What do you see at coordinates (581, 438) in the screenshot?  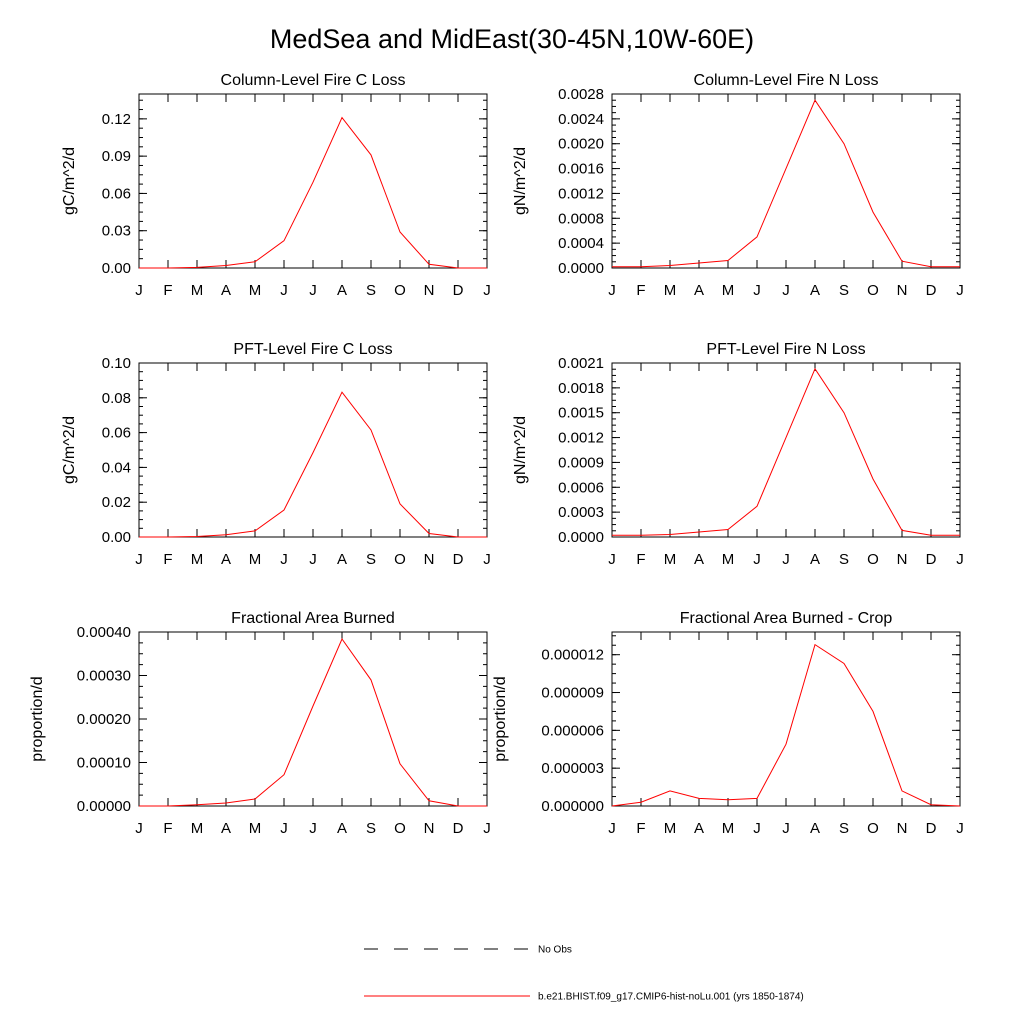 I see `y-tick-label: 0.0012` at bounding box center [581, 438].